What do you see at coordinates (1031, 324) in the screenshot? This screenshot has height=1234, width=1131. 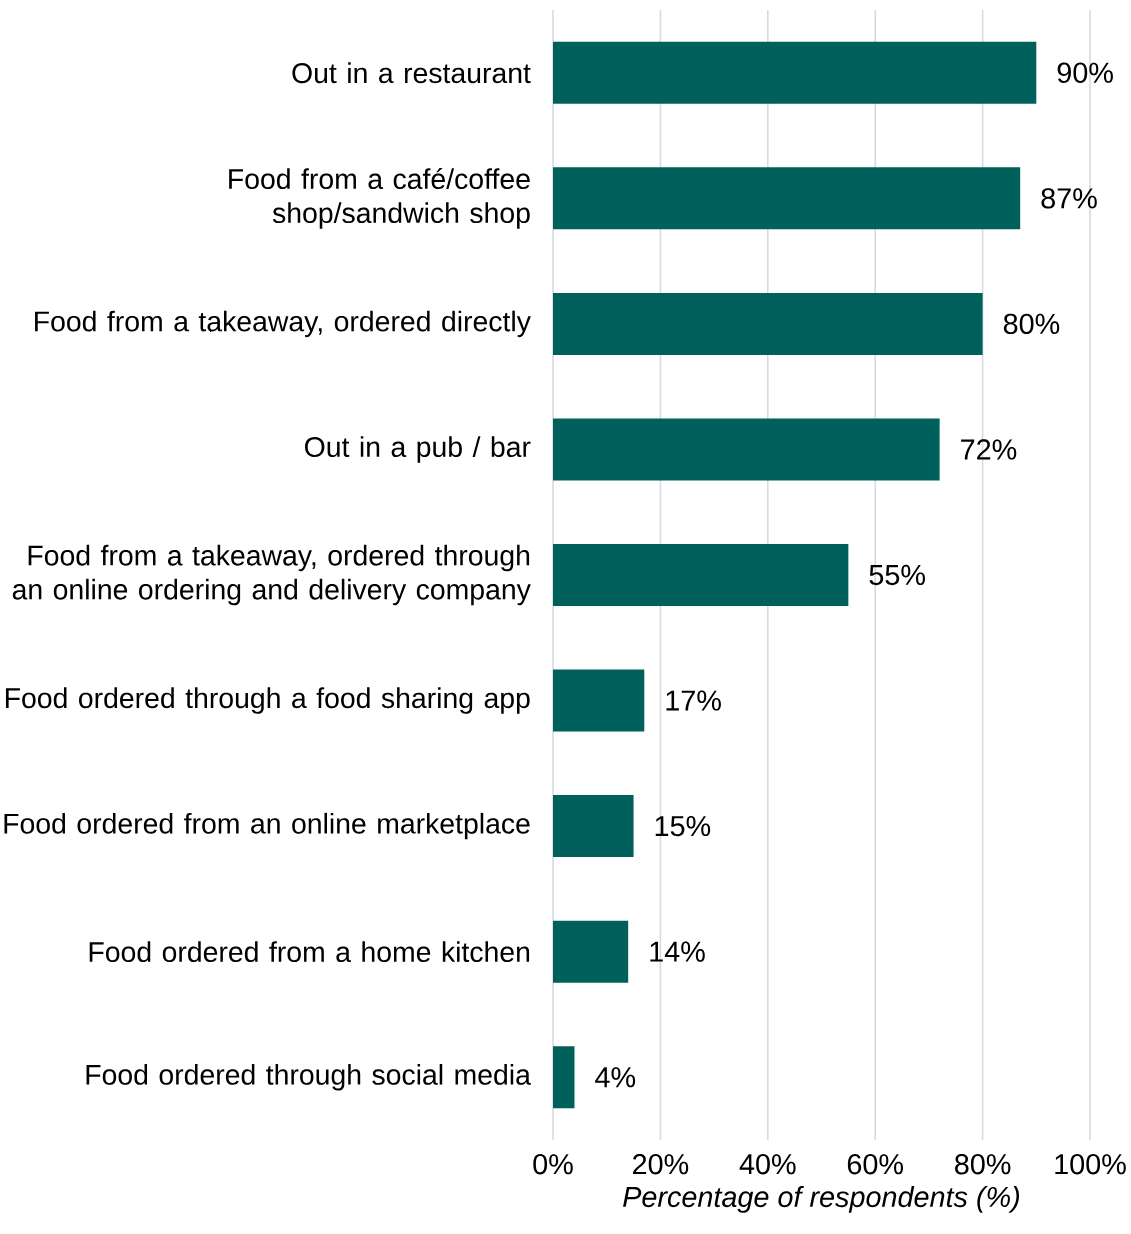 I see `data-label: 80%` at bounding box center [1031, 324].